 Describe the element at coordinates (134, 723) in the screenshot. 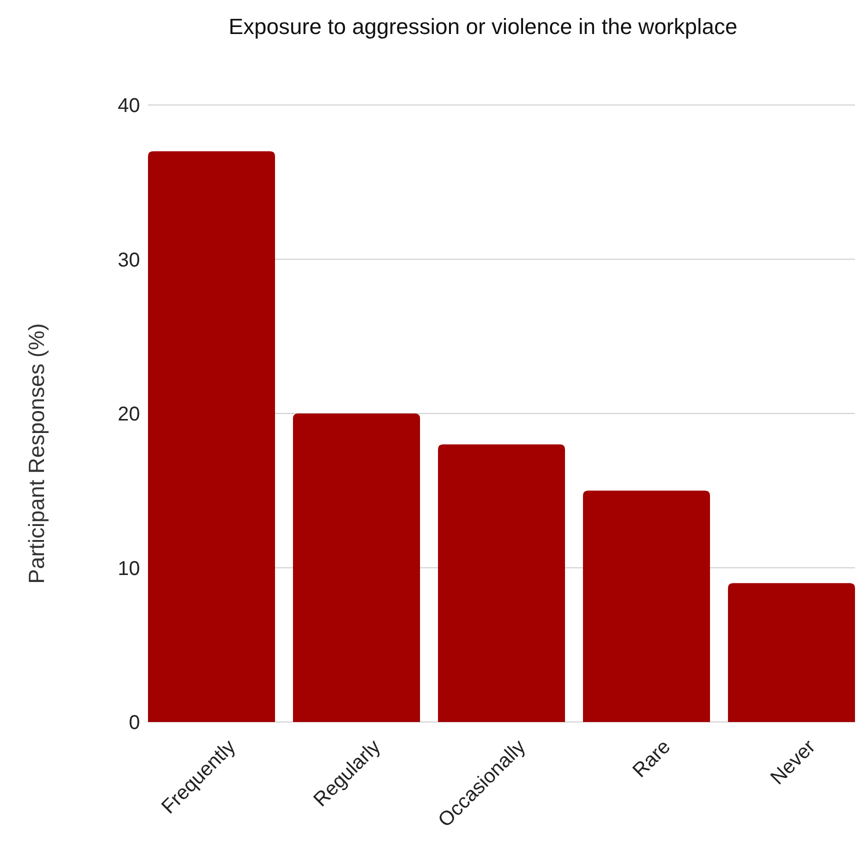

I see `y-tick-label: 0` at that location.